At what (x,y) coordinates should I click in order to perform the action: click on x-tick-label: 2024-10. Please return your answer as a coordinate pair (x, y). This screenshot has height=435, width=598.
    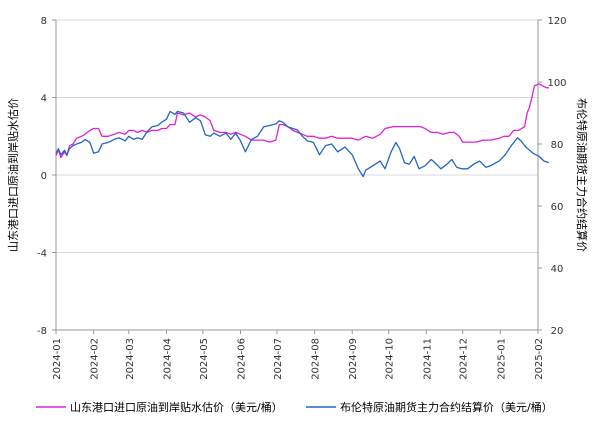
    Looking at the image, I should click on (390, 359).